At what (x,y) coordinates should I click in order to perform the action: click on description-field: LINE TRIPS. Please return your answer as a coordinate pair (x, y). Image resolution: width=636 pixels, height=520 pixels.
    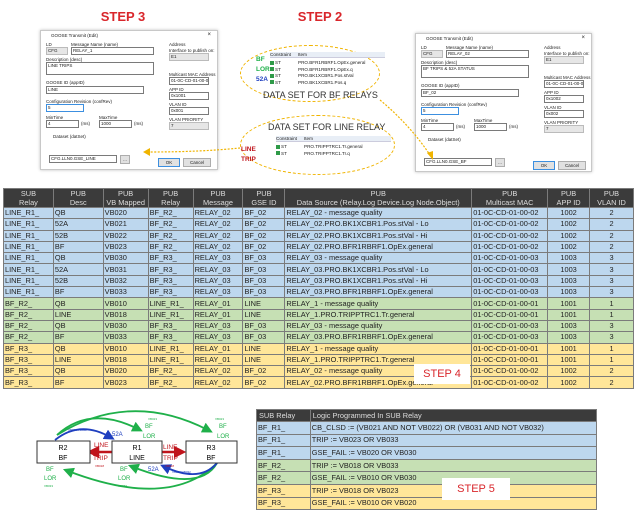
    Looking at the image, I should click on (100, 68).